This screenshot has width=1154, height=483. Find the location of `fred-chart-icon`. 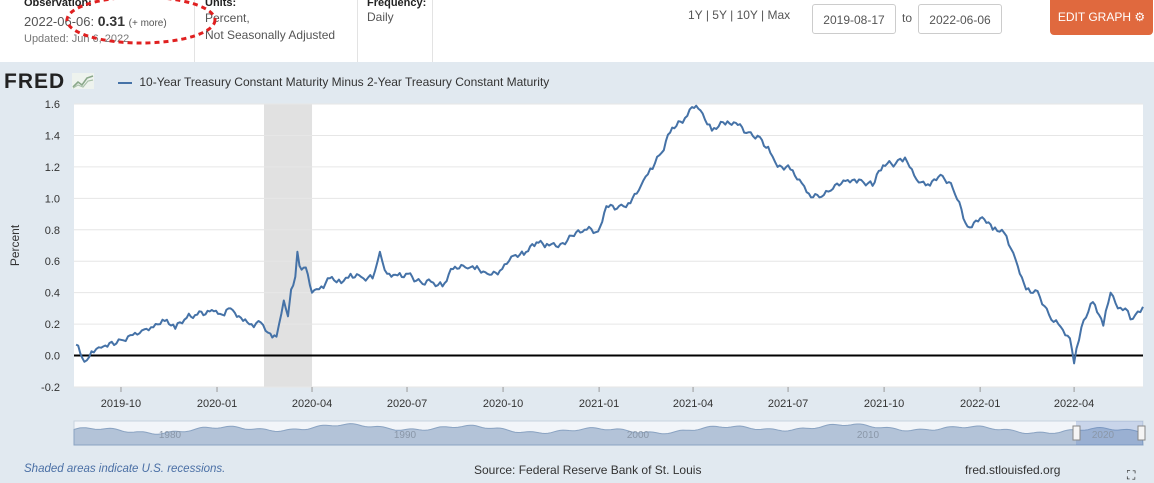

fred-chart-icon is located at coordinates (83, 81).